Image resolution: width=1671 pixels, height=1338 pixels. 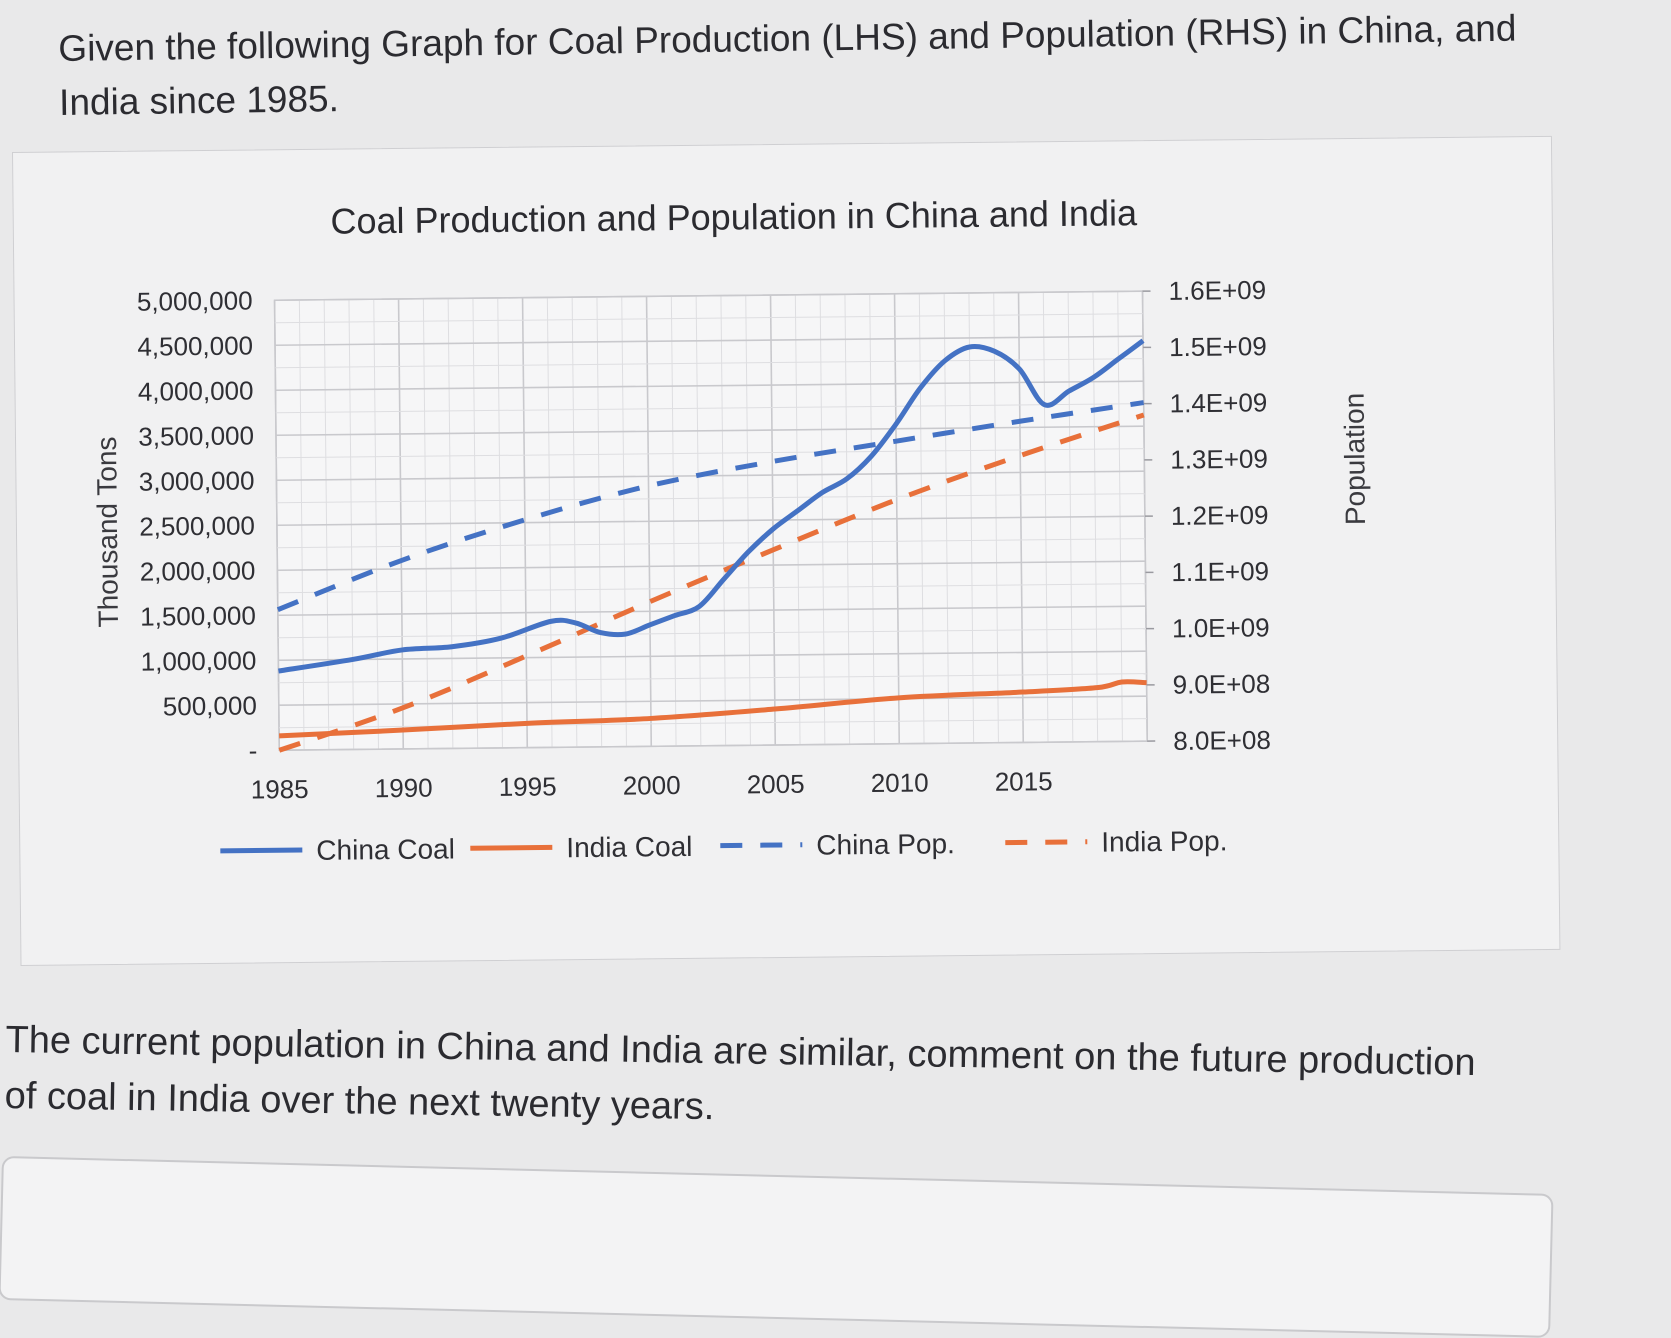 I want to click on y2-axis-title: Population, so click(x=1355, y=459).